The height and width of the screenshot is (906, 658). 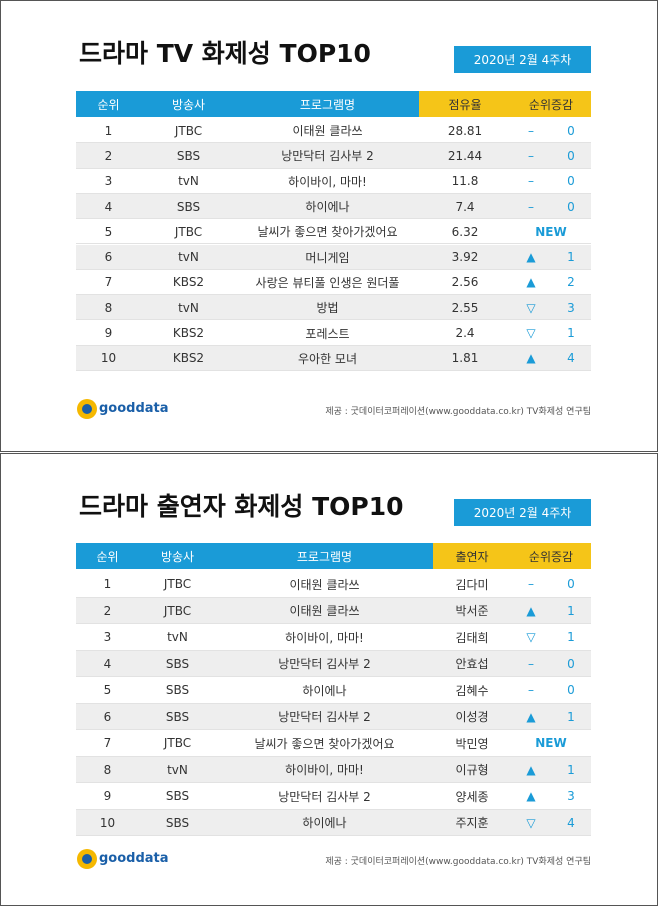 What do you see at coordinates (465, 206) in the screenshot?
I see `table-cell: 7.4` at bounding box center [465, 206].